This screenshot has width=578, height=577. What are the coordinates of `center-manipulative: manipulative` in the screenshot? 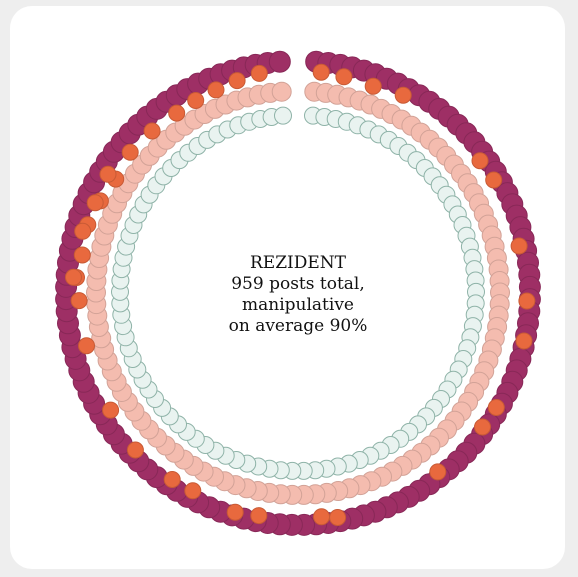 It's located at (298, 305).